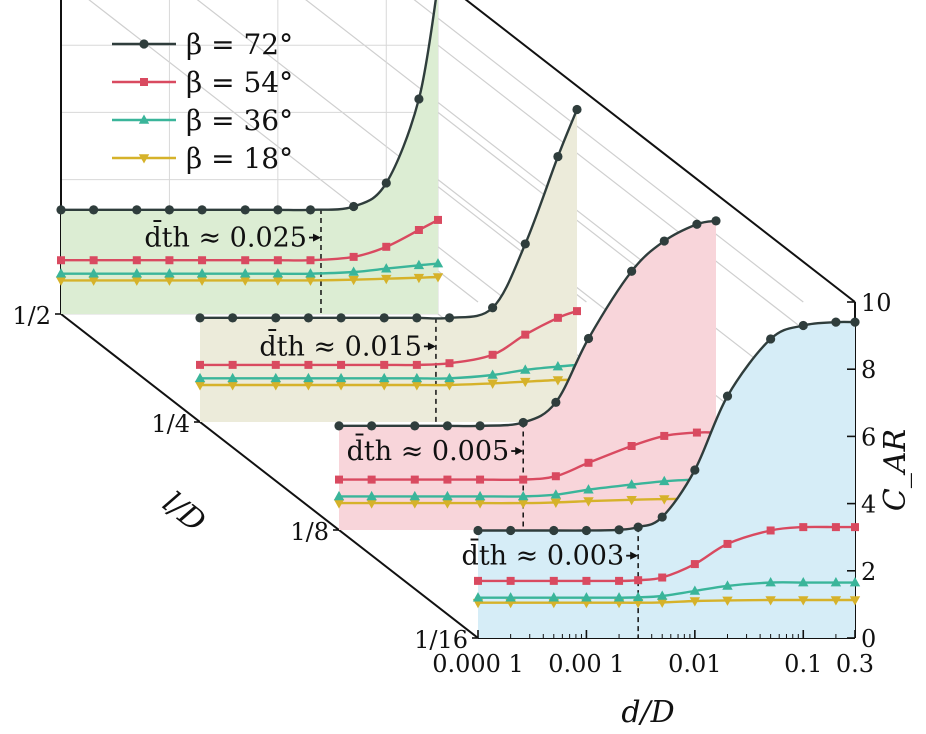 This screenshot has width=926, height=734. Describe the element at coordinates (239, 44) in the screenshot. I see `legend-label-beta72: β = 72°` at that location.